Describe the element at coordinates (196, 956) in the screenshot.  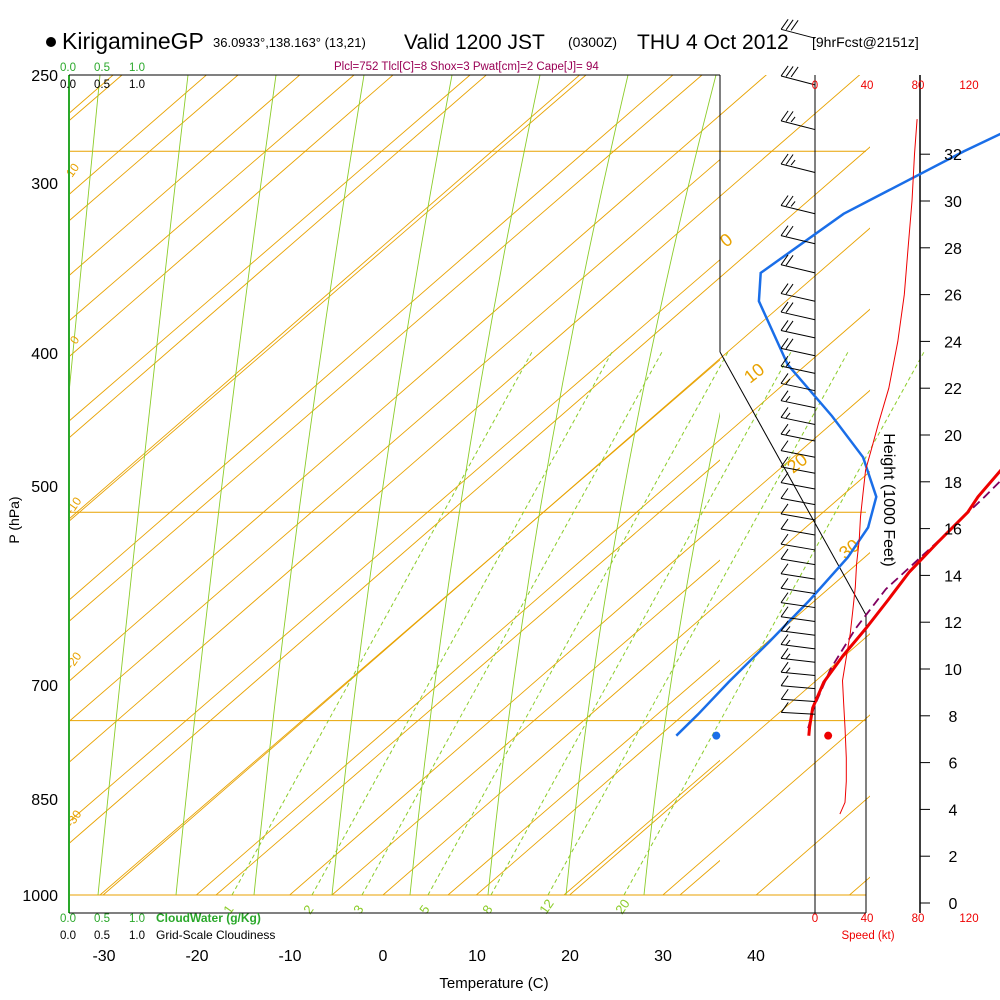
I see `temp-tick-minus20: -20` at that location.